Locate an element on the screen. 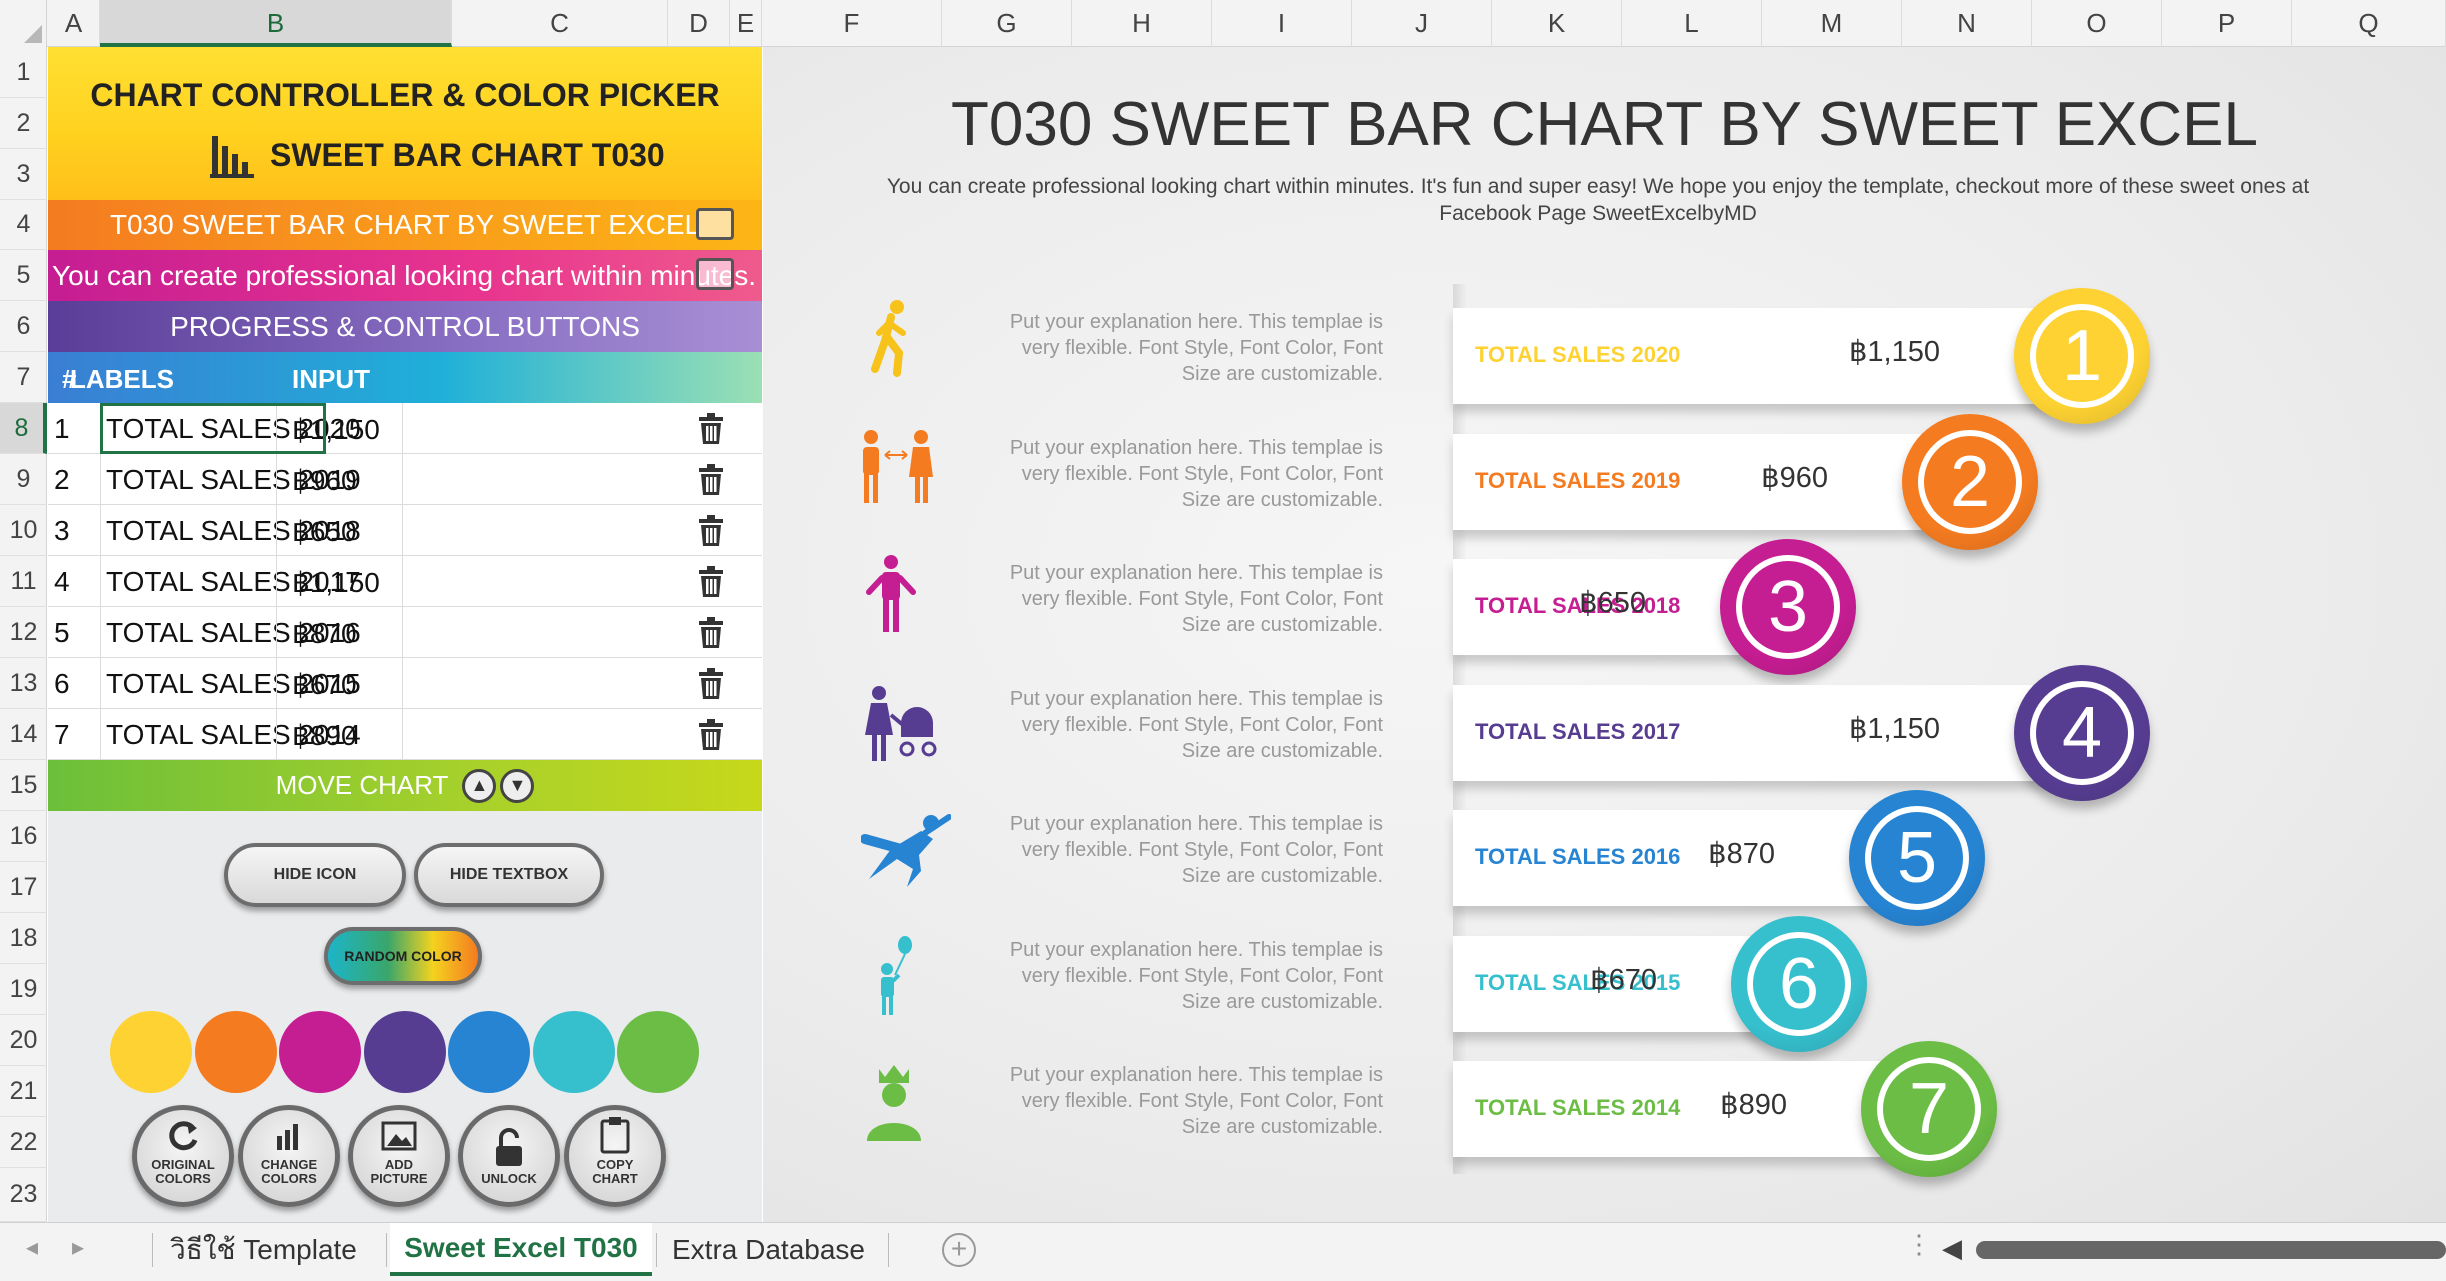 Image resolution: width=2446 pixels, height=1281 pixels. bar: TOTAL SALES 2016 ฿870 5 is located at coordinates (1719, 858).